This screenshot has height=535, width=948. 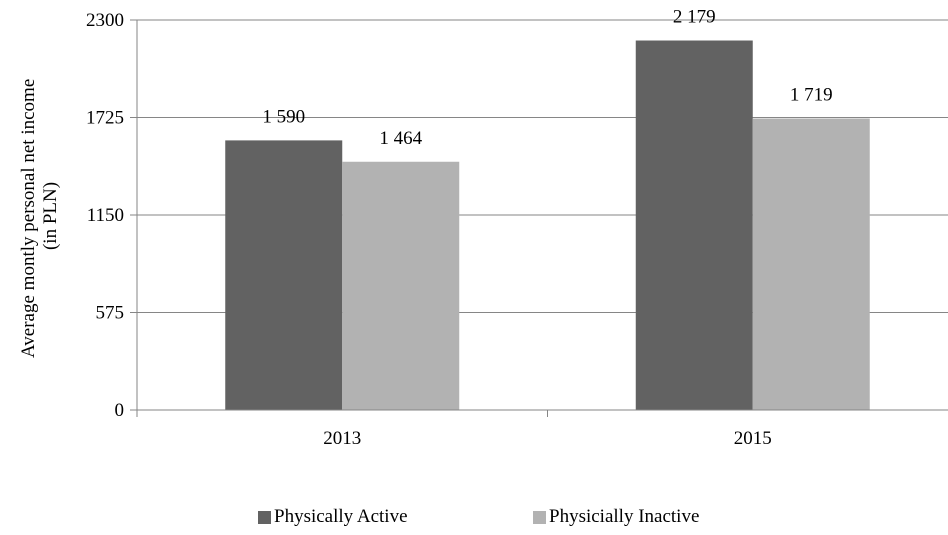 I want to click on legend-swatch-active, so click(x=264, y=517).